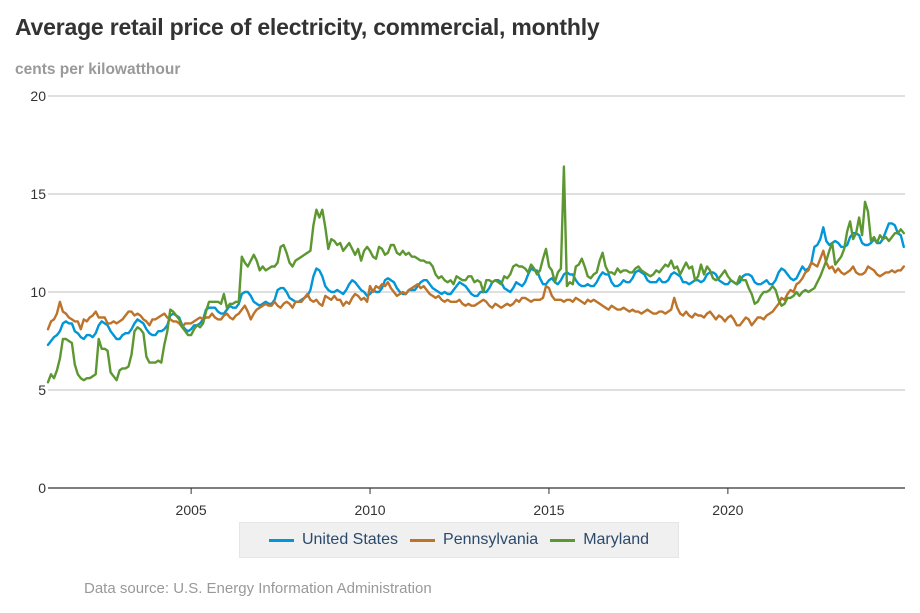 The image size is (920, 613). Describe the element at coordinates (191, 510) in the screenshot. I see `x-tick-label: 2005` at that location.